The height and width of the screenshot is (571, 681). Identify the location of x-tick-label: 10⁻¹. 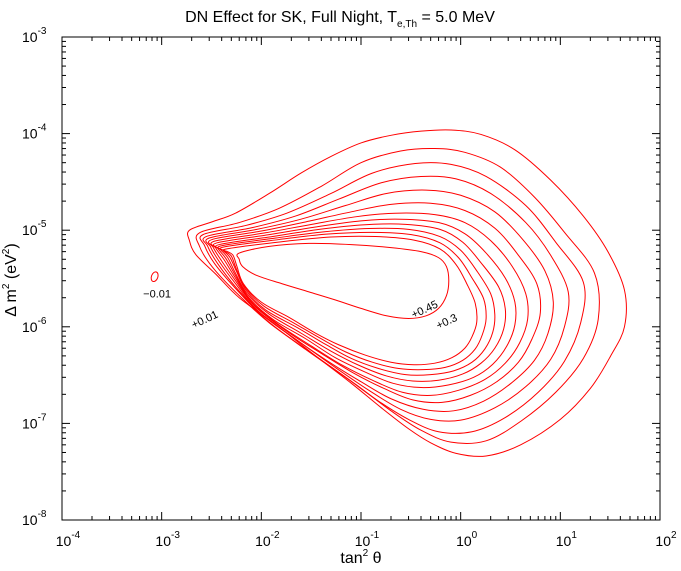
(367, 539).